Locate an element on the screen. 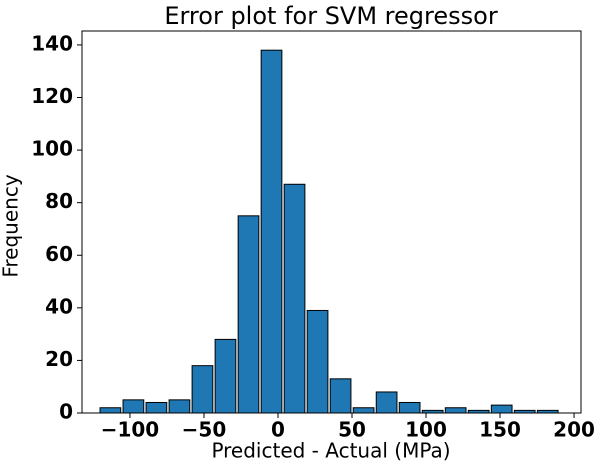 The image size is (599, 466). y-tick-label: 0 is located at coordinates (66, 412).